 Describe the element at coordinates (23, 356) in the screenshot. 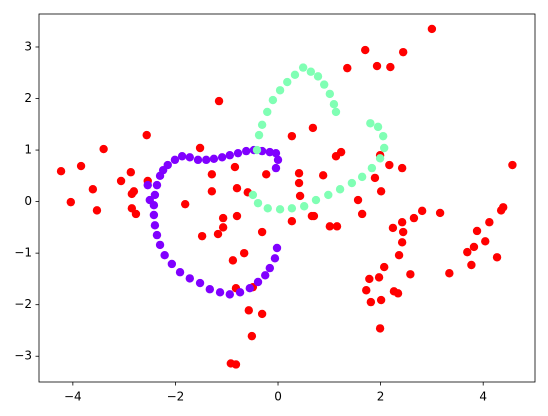

I see `y-tick-label: −3` at that location.